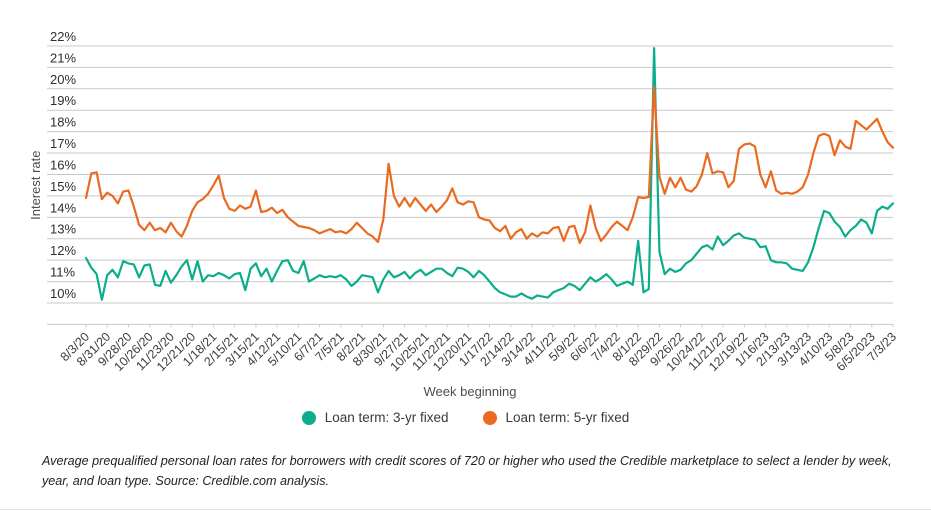 Image resolution: width=931 pixels, height=523 pixels. What do you see at coordinates (63, 36) in the screenshot?
I see `y-tick-label: 22%` at bounding box center [63, 36].